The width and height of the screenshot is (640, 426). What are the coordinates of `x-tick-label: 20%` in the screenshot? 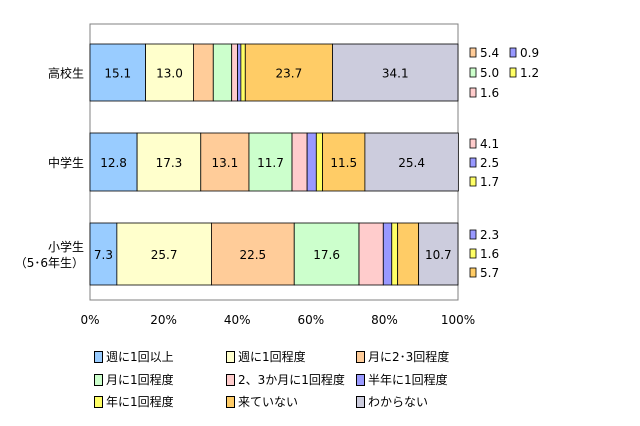 It's located at (163, 320).